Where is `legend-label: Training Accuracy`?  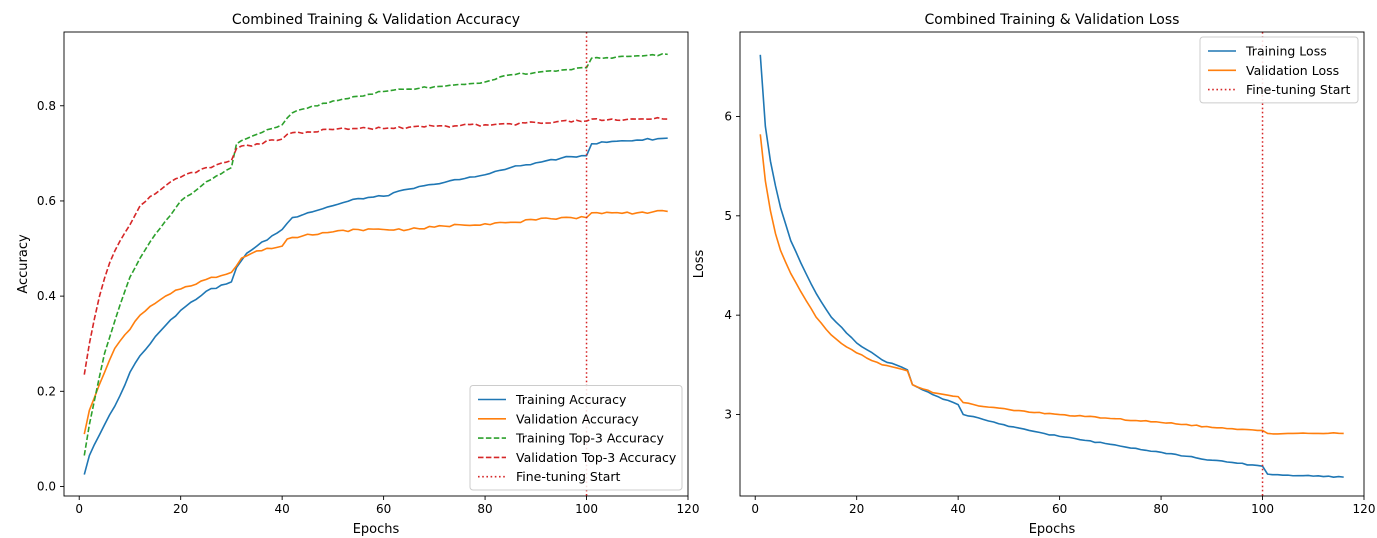
legend-label: Training Accuracy is located at coordinates (571, 399).